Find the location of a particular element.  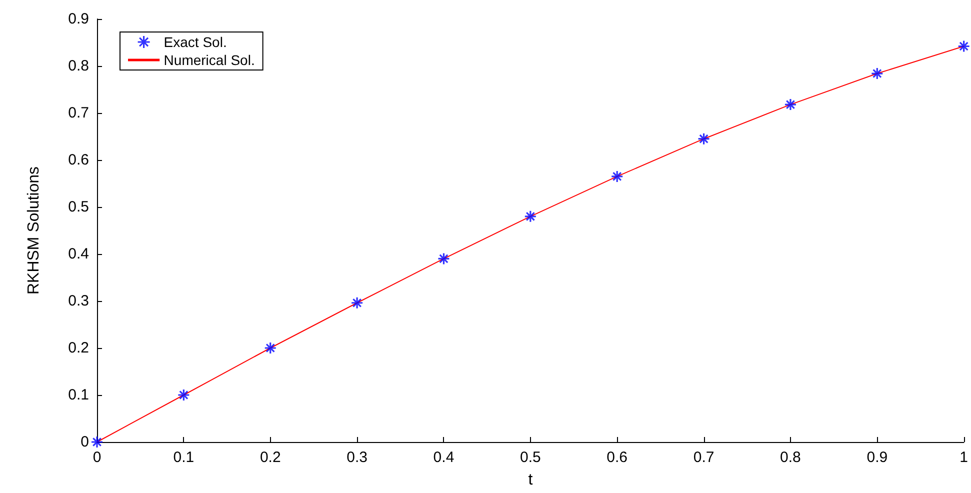

x-axis-title: t is located at coordinates (531, 480).